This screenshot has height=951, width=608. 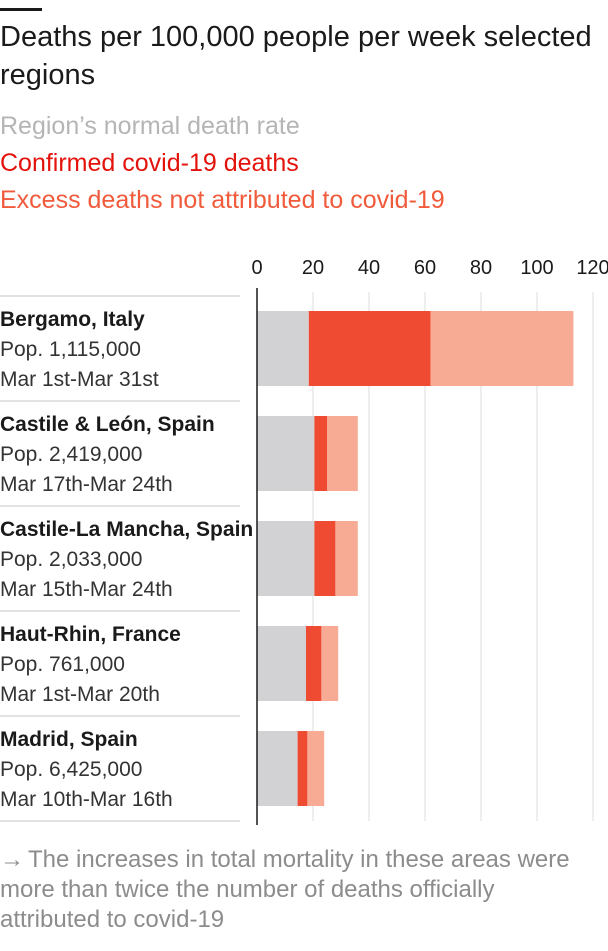 I want to click on bar-excess-deaths-not-attributed-to-covid-19-madrid-spain, so click(x=316, y=768).